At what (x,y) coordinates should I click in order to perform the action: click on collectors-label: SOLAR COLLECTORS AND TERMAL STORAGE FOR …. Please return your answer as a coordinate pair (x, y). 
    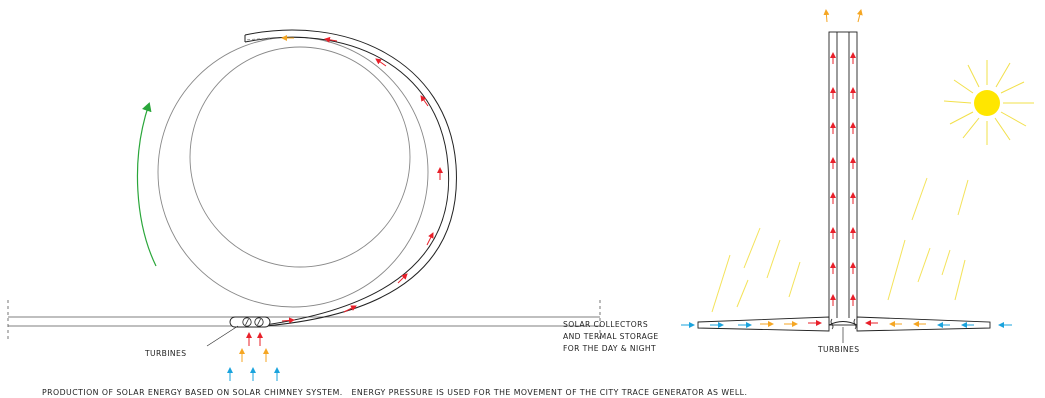
    Looking at the image, I should click on (611, 336).